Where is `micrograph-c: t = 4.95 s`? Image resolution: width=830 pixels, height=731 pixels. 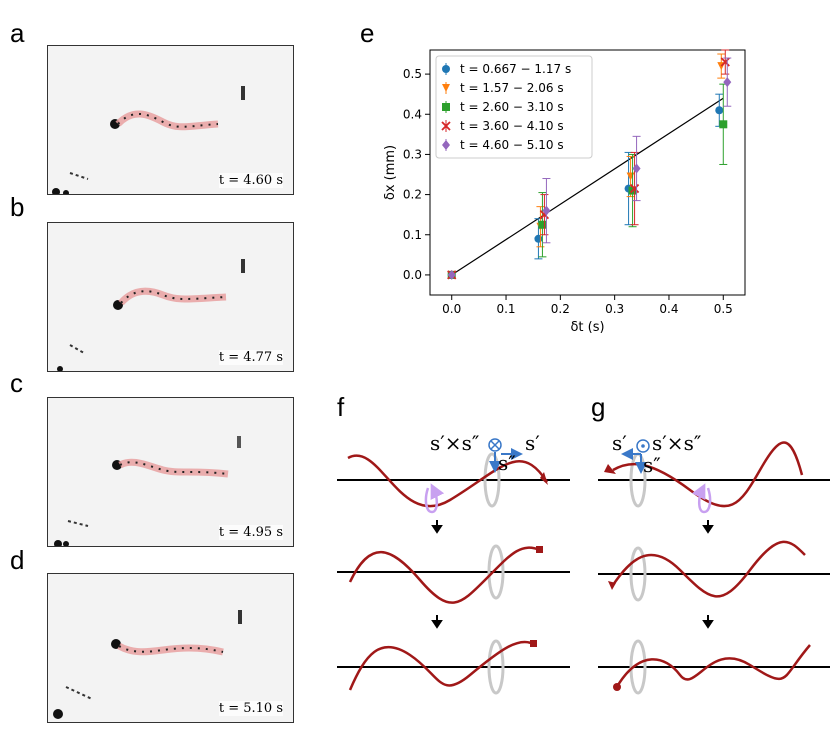 micrograph-c: t = 4.95 s is located at coordinates (170, 472).